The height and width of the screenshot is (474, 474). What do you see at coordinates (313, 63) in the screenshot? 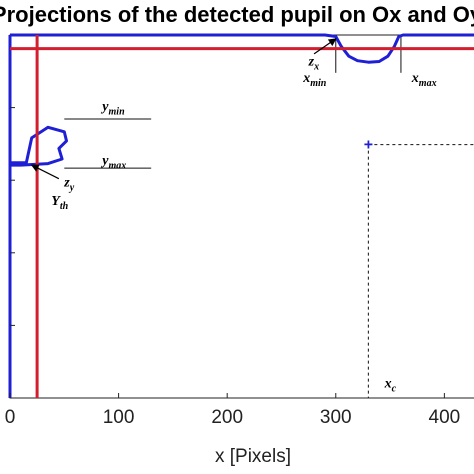
I see `annotation-0: zx` at bounding box center [313, 63].